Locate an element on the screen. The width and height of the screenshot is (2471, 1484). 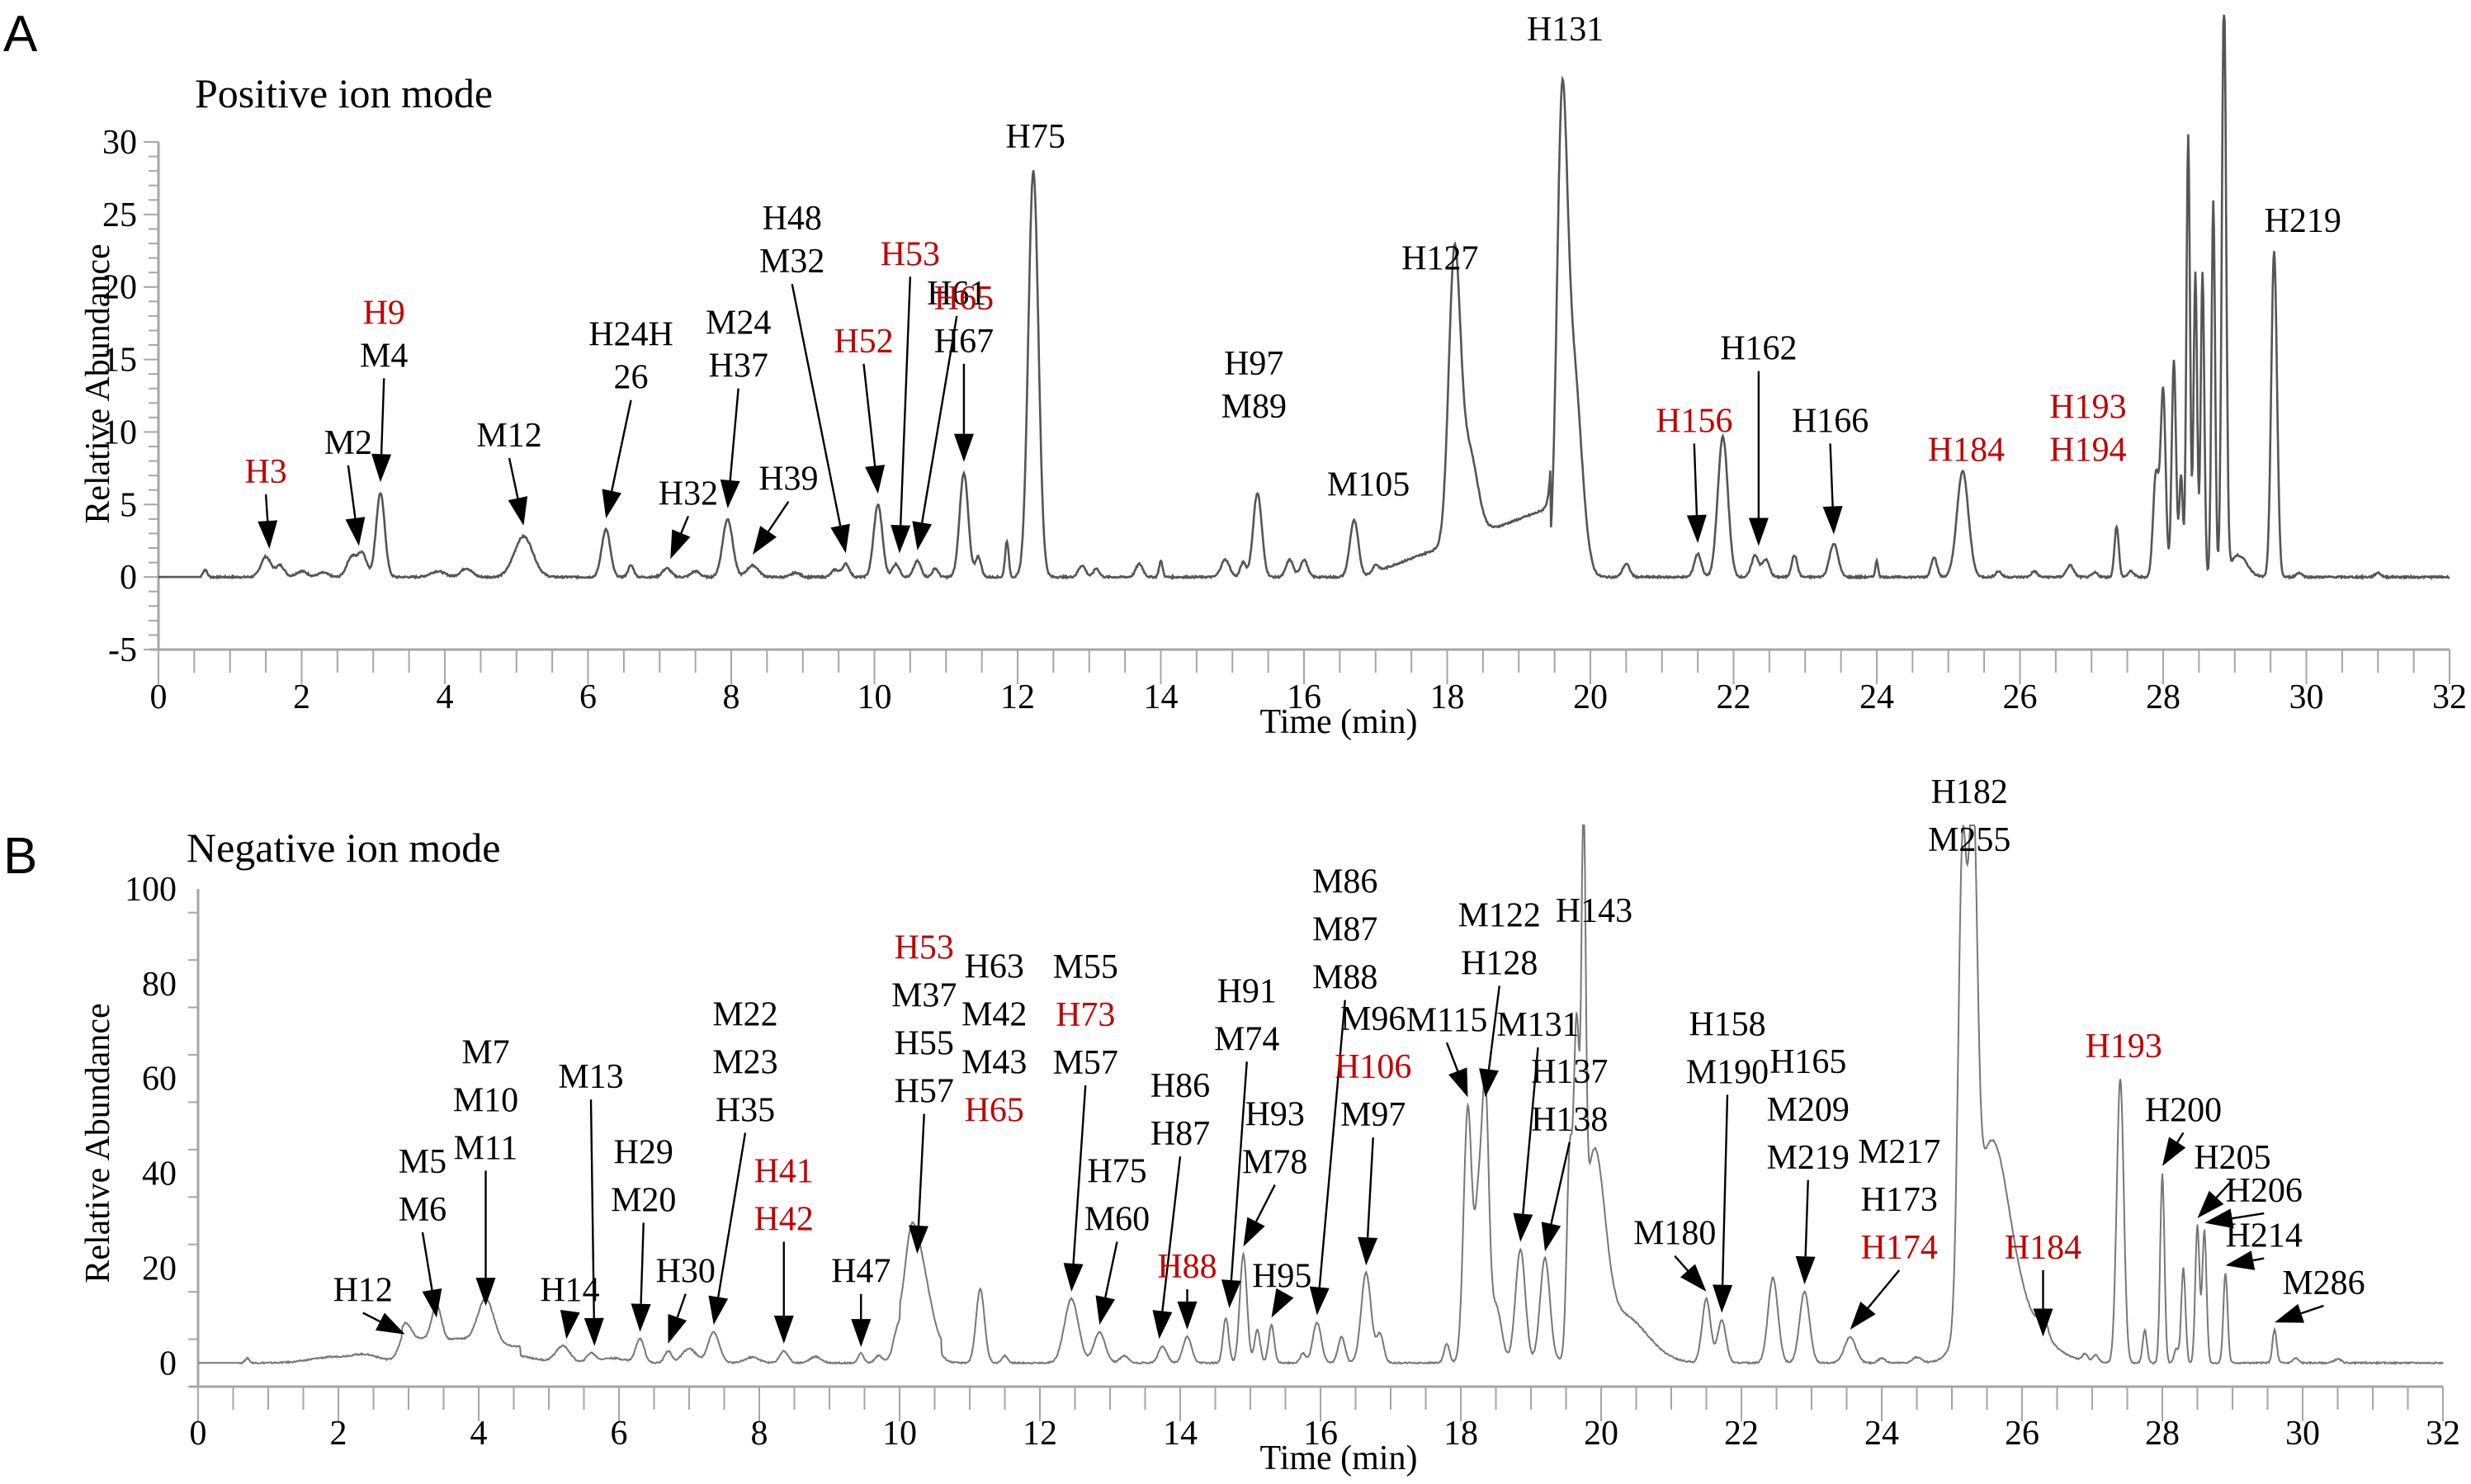
x-tick-label: 10 is located at coordinates (875, 697).